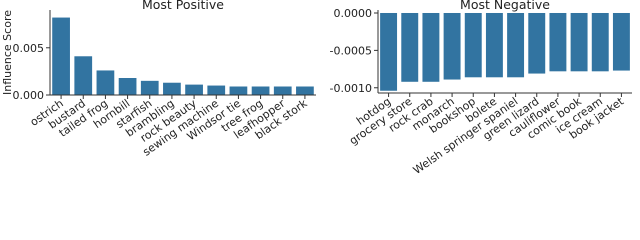 This screenshot has width=640, height=240. I want to click on chart-title: Most Positive, so click(183, 6).